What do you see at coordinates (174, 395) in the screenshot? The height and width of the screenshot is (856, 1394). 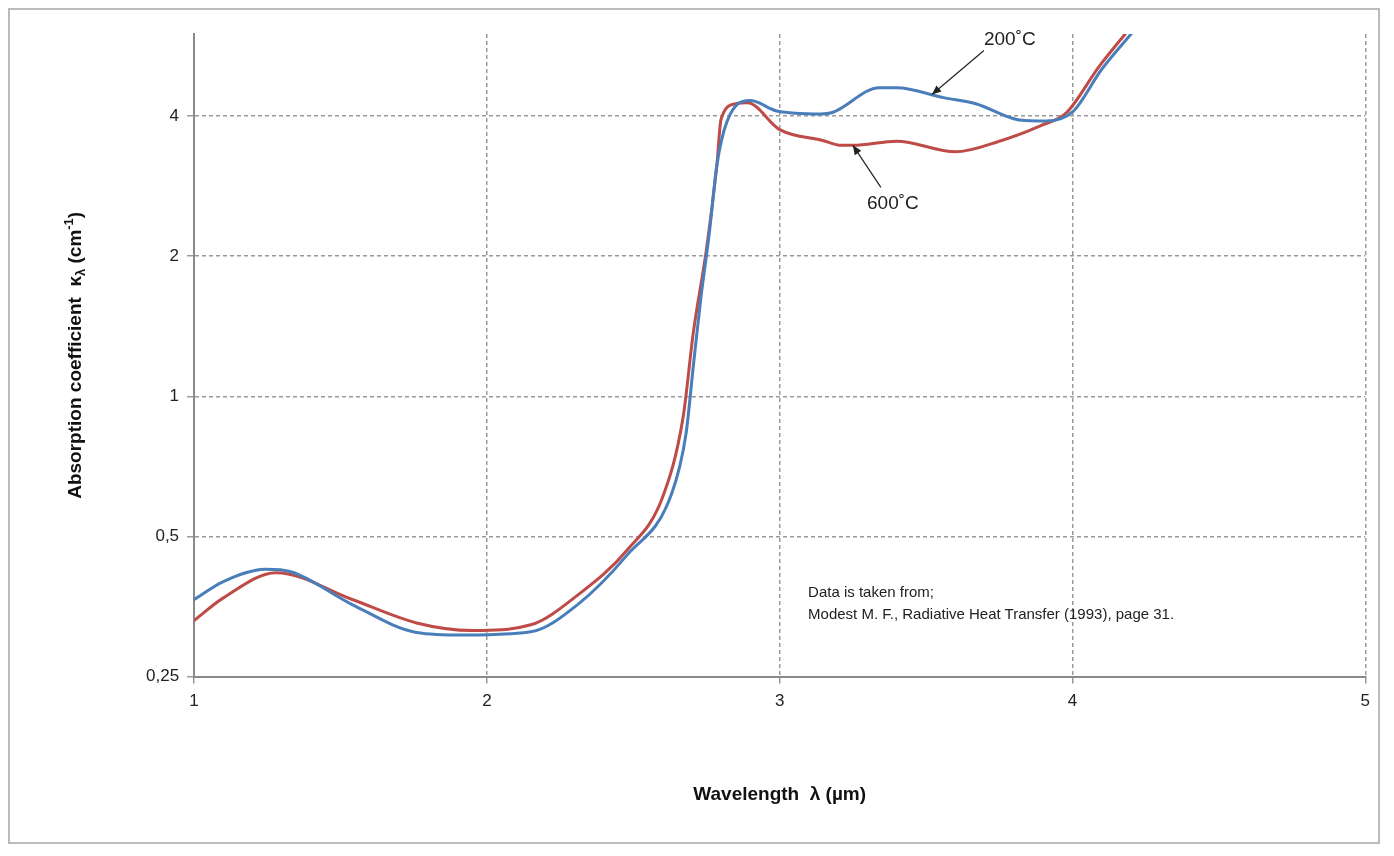 I see `y-tick-label: 1` at bounding box center [174, 395].